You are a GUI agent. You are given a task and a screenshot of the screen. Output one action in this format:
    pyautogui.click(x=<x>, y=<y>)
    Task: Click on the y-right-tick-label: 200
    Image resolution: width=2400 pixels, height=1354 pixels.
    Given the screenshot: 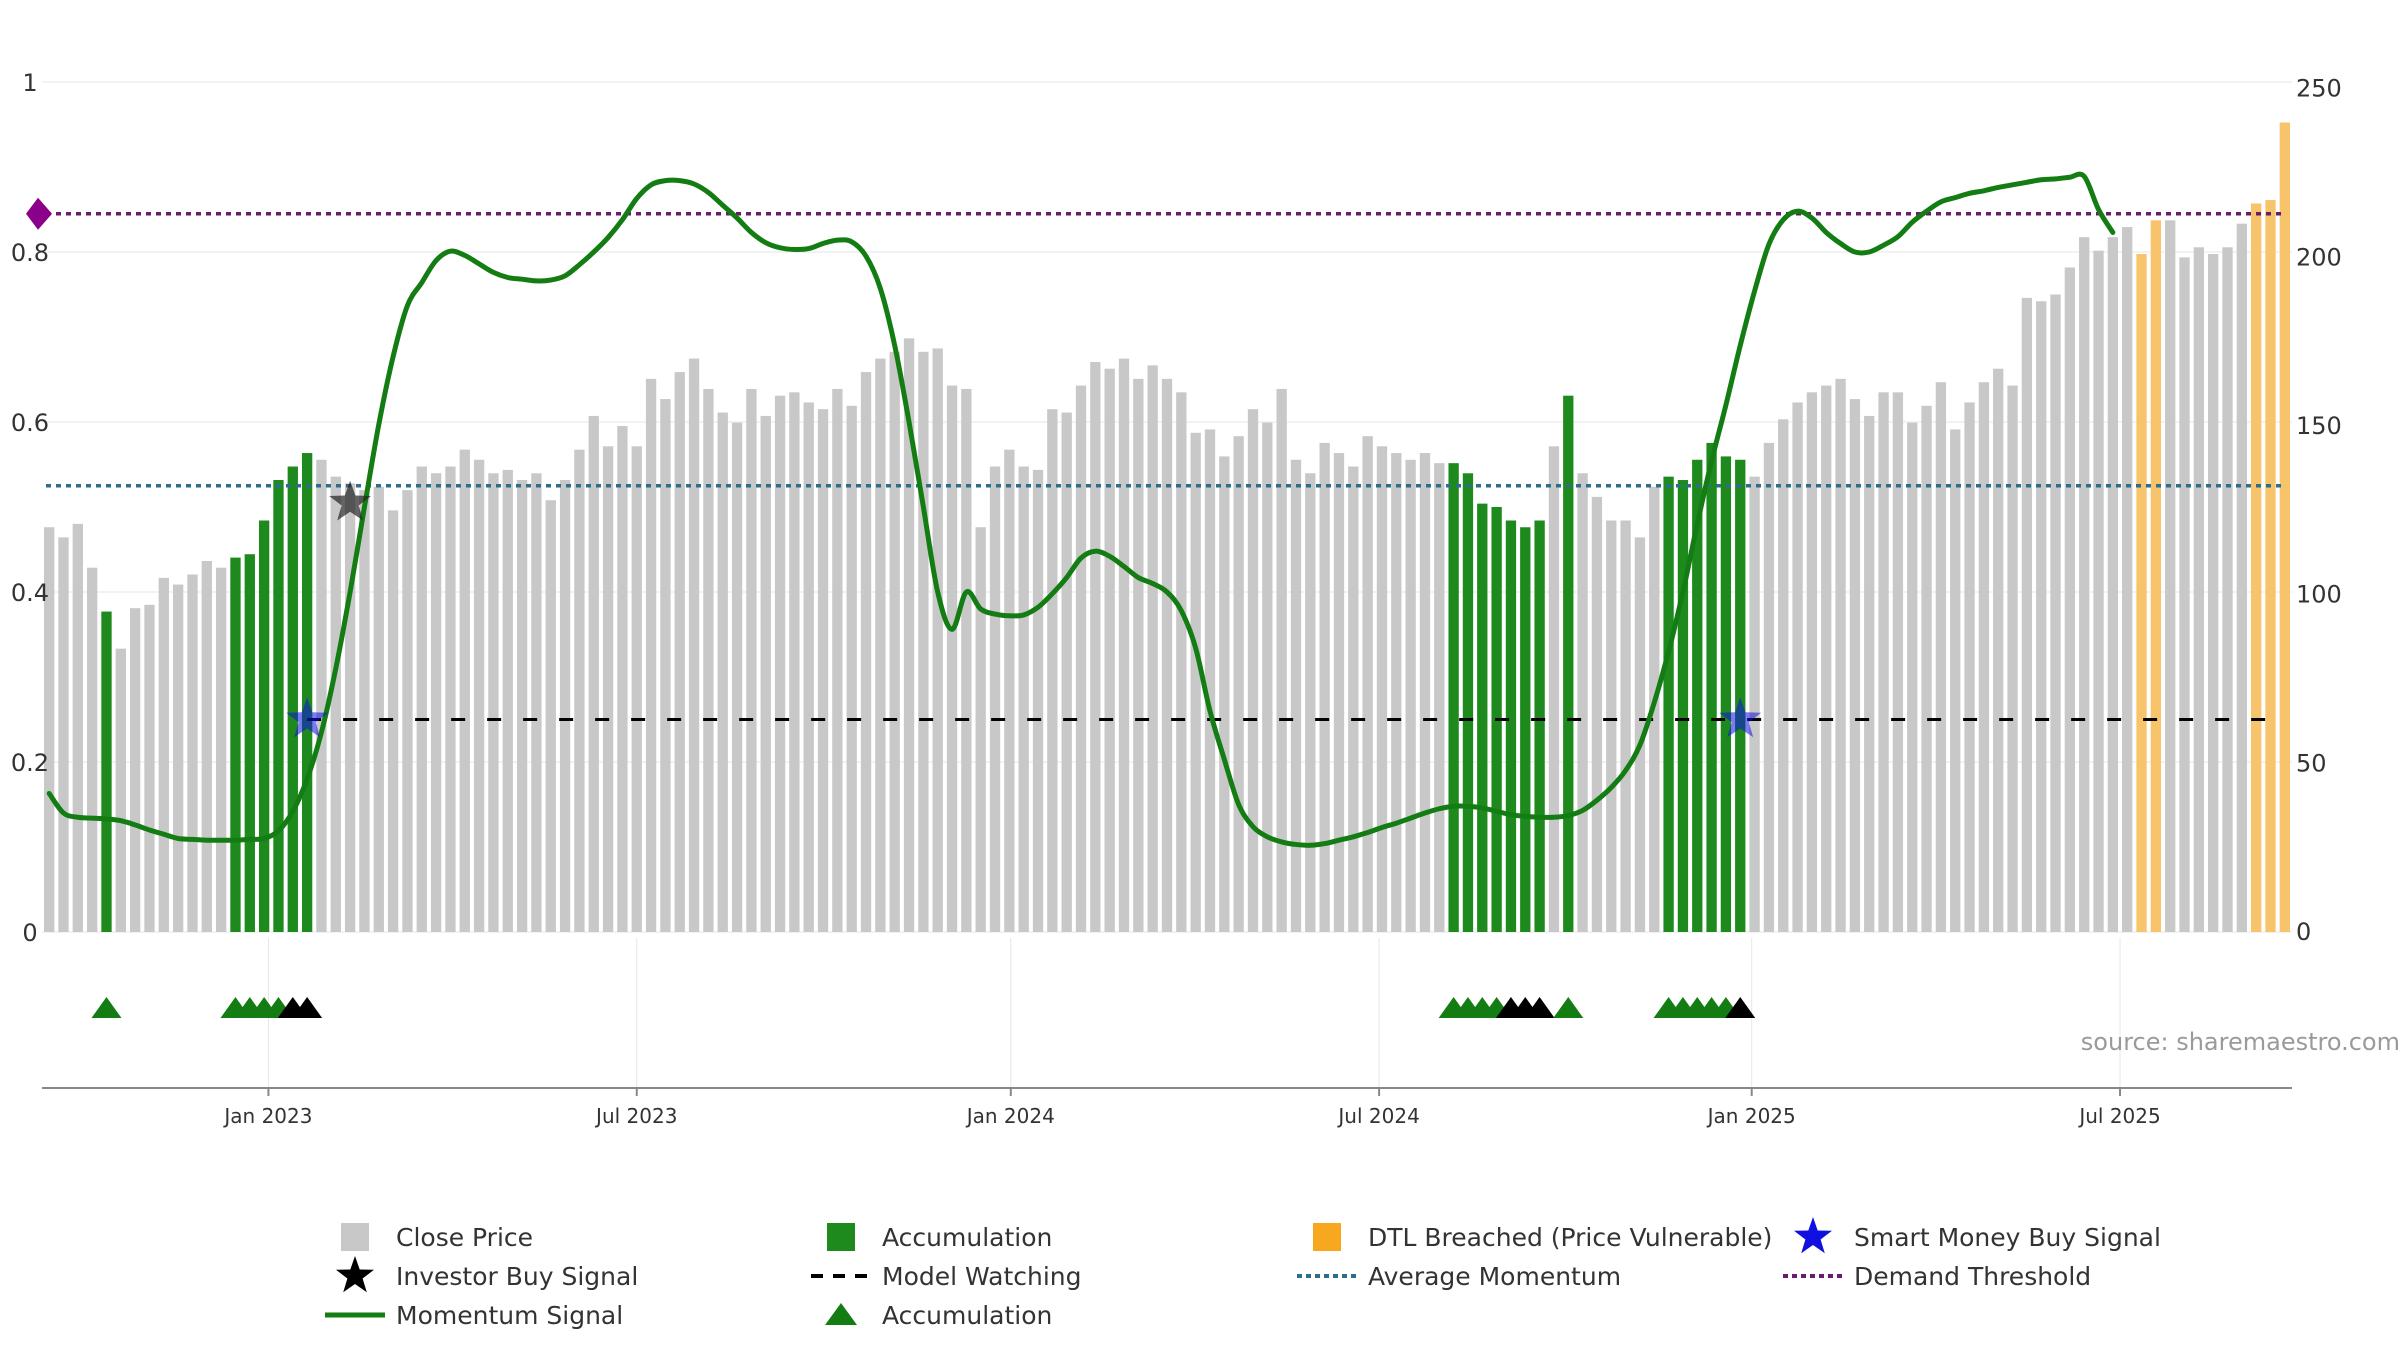 What is the action you would take?
    pyautogui.click(x=2319, y=257)
    